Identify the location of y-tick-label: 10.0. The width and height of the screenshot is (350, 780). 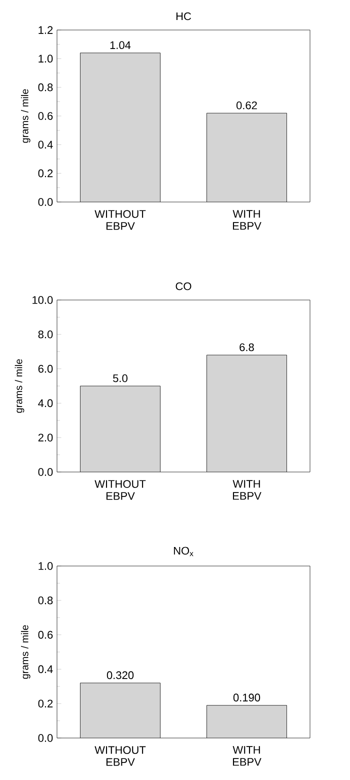
(42, 300).